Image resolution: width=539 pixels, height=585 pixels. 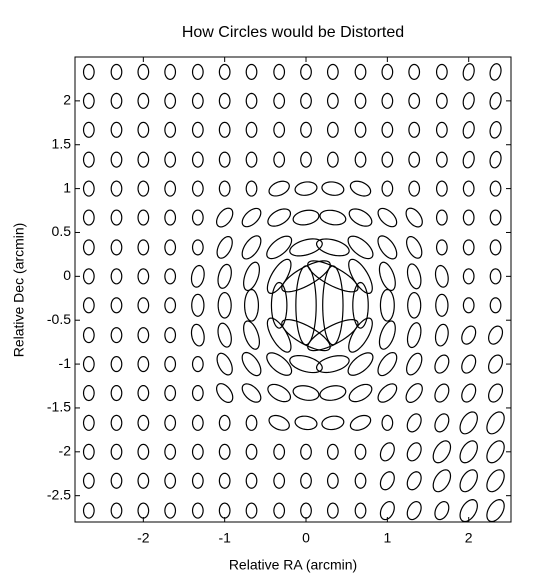 What do you see at coordinates (65, 363) in the screenshot?
I see `y-tick-label: -1` at bounding box center [65, 363].